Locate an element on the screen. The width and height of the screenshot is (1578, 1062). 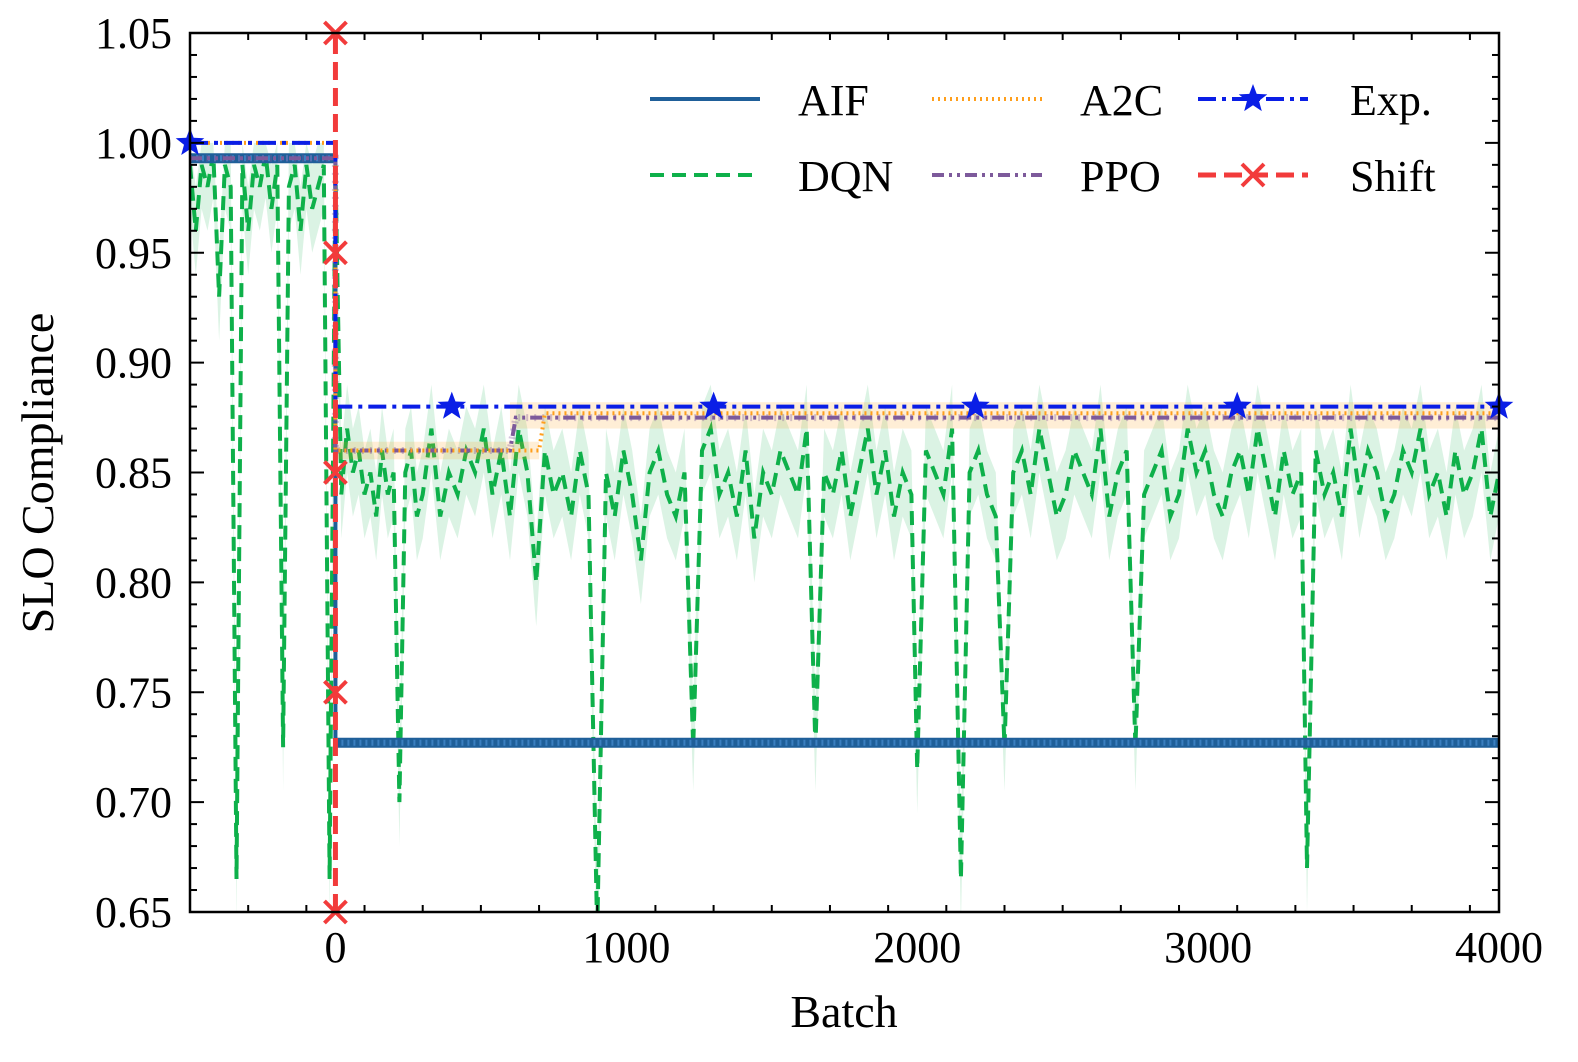
y-tick-label: 0.85 is located at coordinates (133, 473).